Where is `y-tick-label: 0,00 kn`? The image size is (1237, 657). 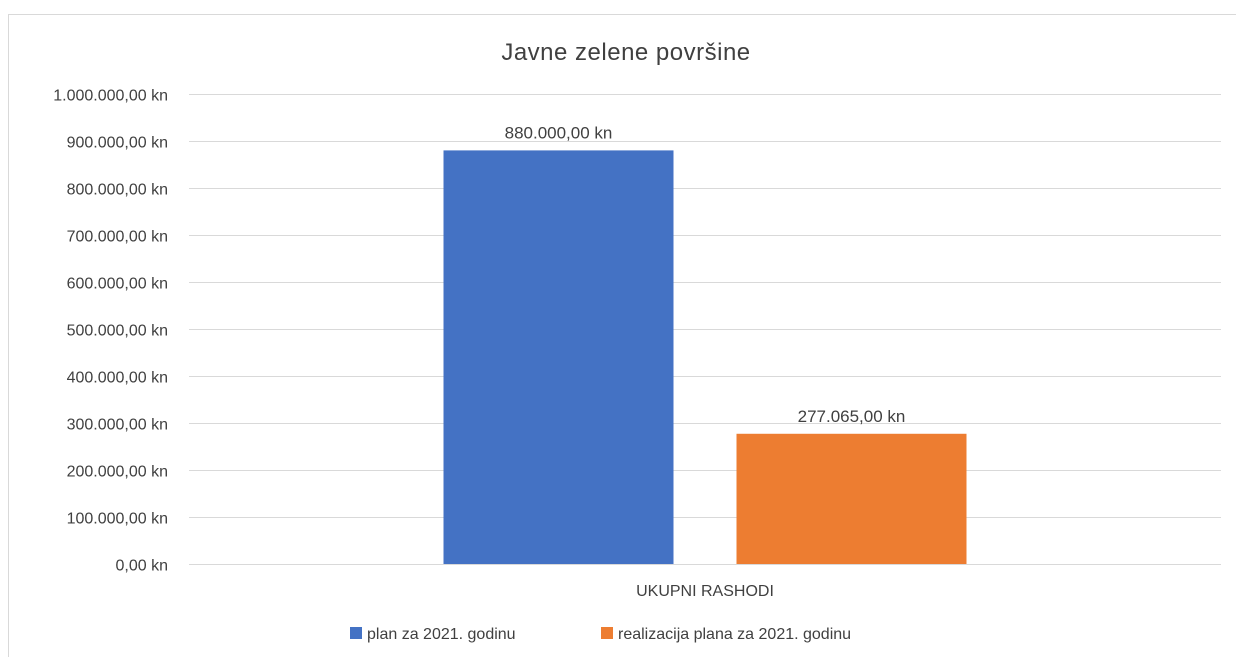
y-tick-label: 0,00 kn is located at coordinates (142, 566).